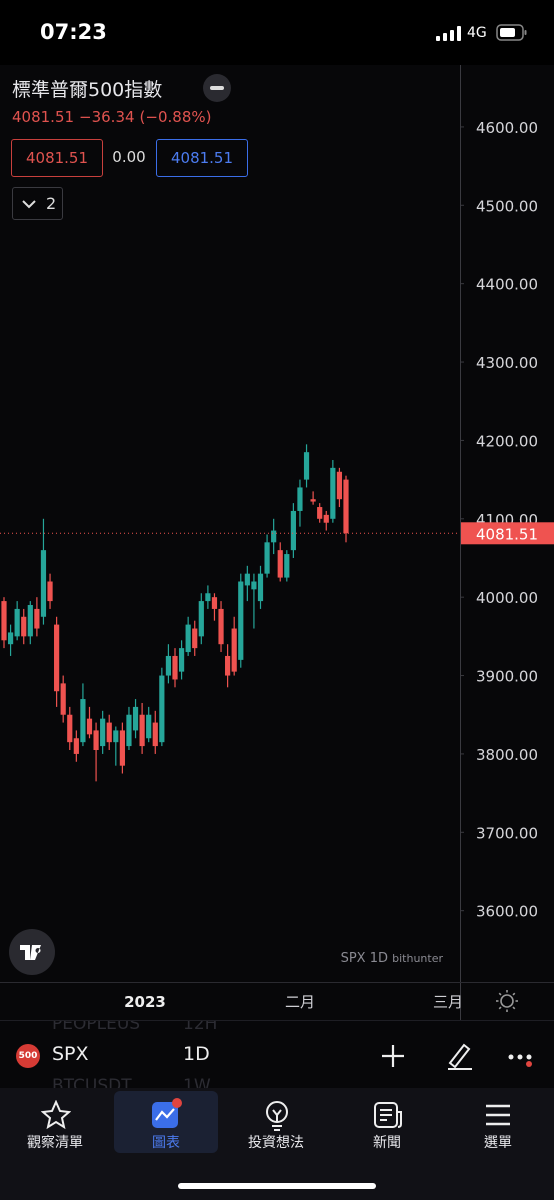 The image size is (554, 1200). I want to click on idea-icon, so click(277, 1116).